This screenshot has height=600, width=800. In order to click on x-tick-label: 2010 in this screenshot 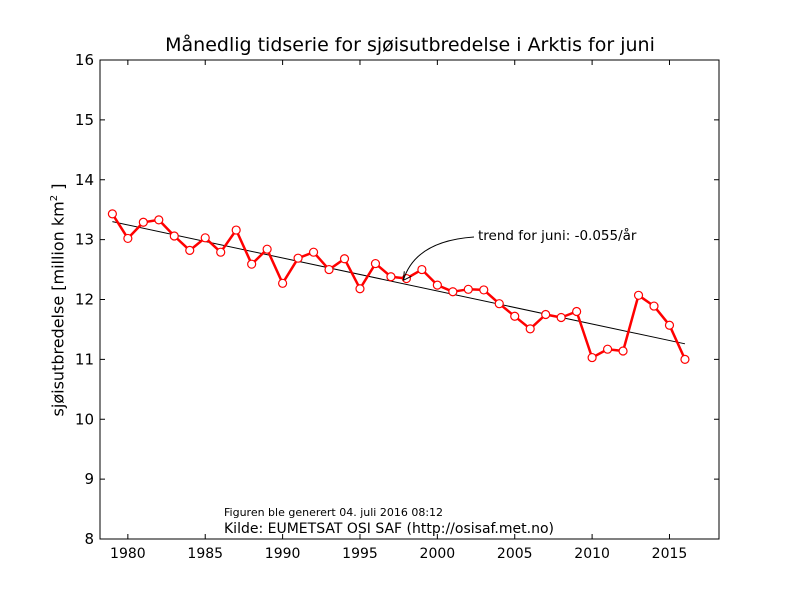, I will do `click(592, 554)`.